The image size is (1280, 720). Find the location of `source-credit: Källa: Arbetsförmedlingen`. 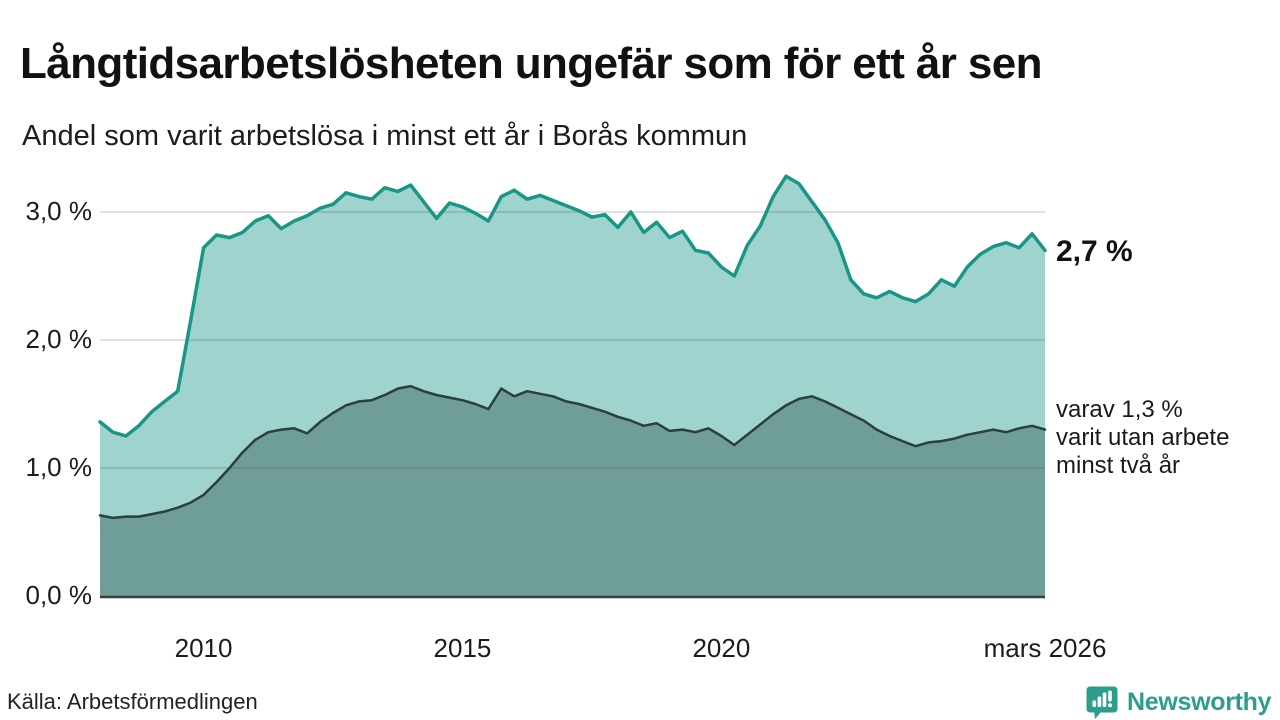

source-credit: Källa: Arbetsförmedlingen is located at coordinates (132, 701).